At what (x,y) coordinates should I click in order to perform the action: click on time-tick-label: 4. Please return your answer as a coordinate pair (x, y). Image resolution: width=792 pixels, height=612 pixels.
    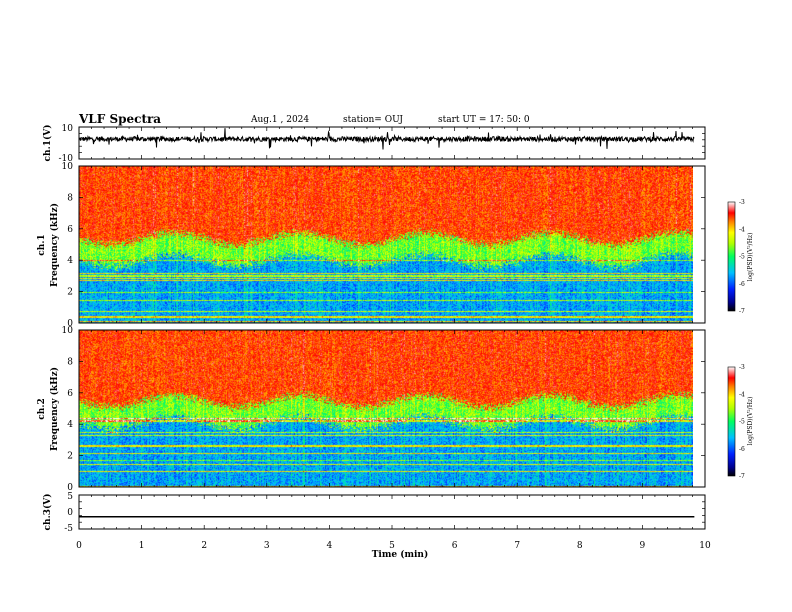
    Looking at the image, I should click on (330, 546).